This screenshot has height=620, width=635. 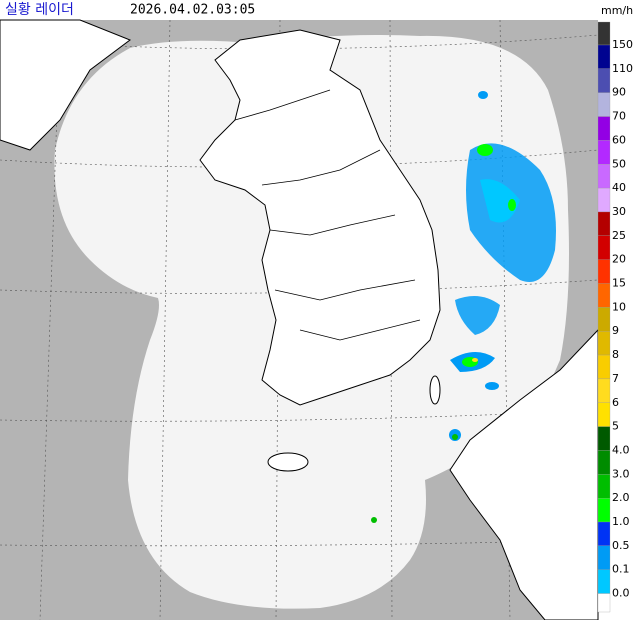 What do you see at coordinates (619, 259) in the screenshot?
I see `legend-label: 20` at bounding box center [619, 259].